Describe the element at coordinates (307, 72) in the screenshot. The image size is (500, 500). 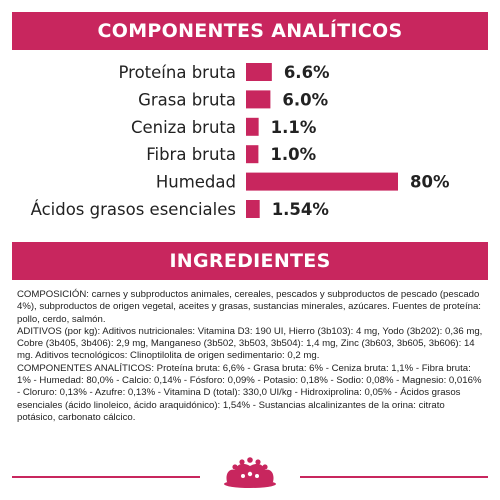
I see `analytics-value: 6.6%` at that location.